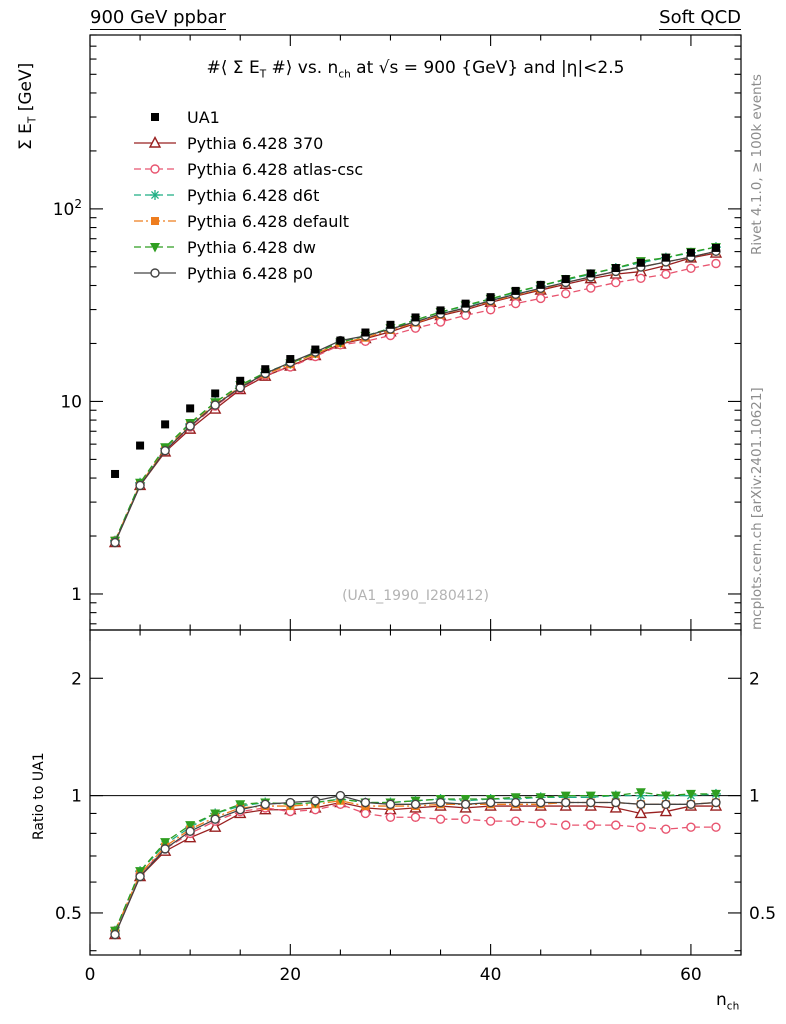 This screenshot has height=1024, width=786. I want to click on analysis-watermark: (UA1_1990_I280412), so click(415, 596).